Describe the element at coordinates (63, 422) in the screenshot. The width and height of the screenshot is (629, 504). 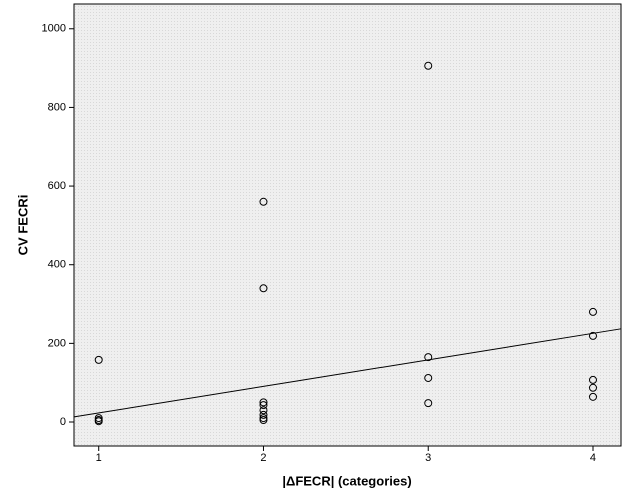
I see `y-tick-label: 0` at that location.